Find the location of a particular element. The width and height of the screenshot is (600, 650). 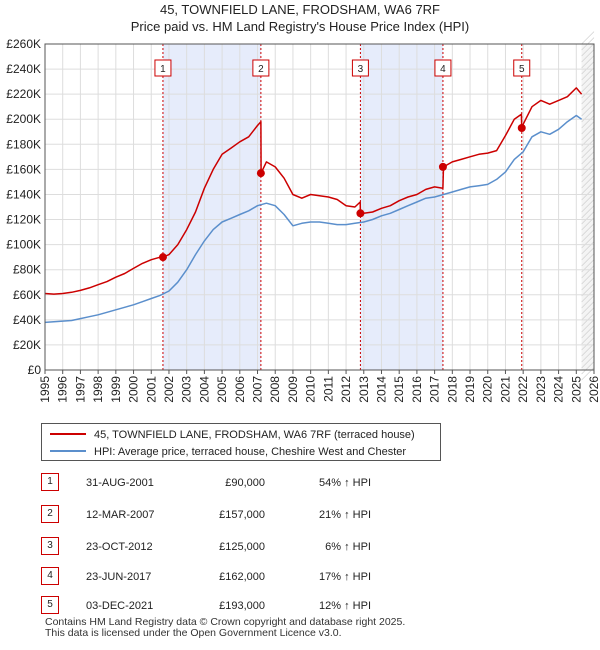

sale-number-label: 2 is located at coordinates (261, 69).